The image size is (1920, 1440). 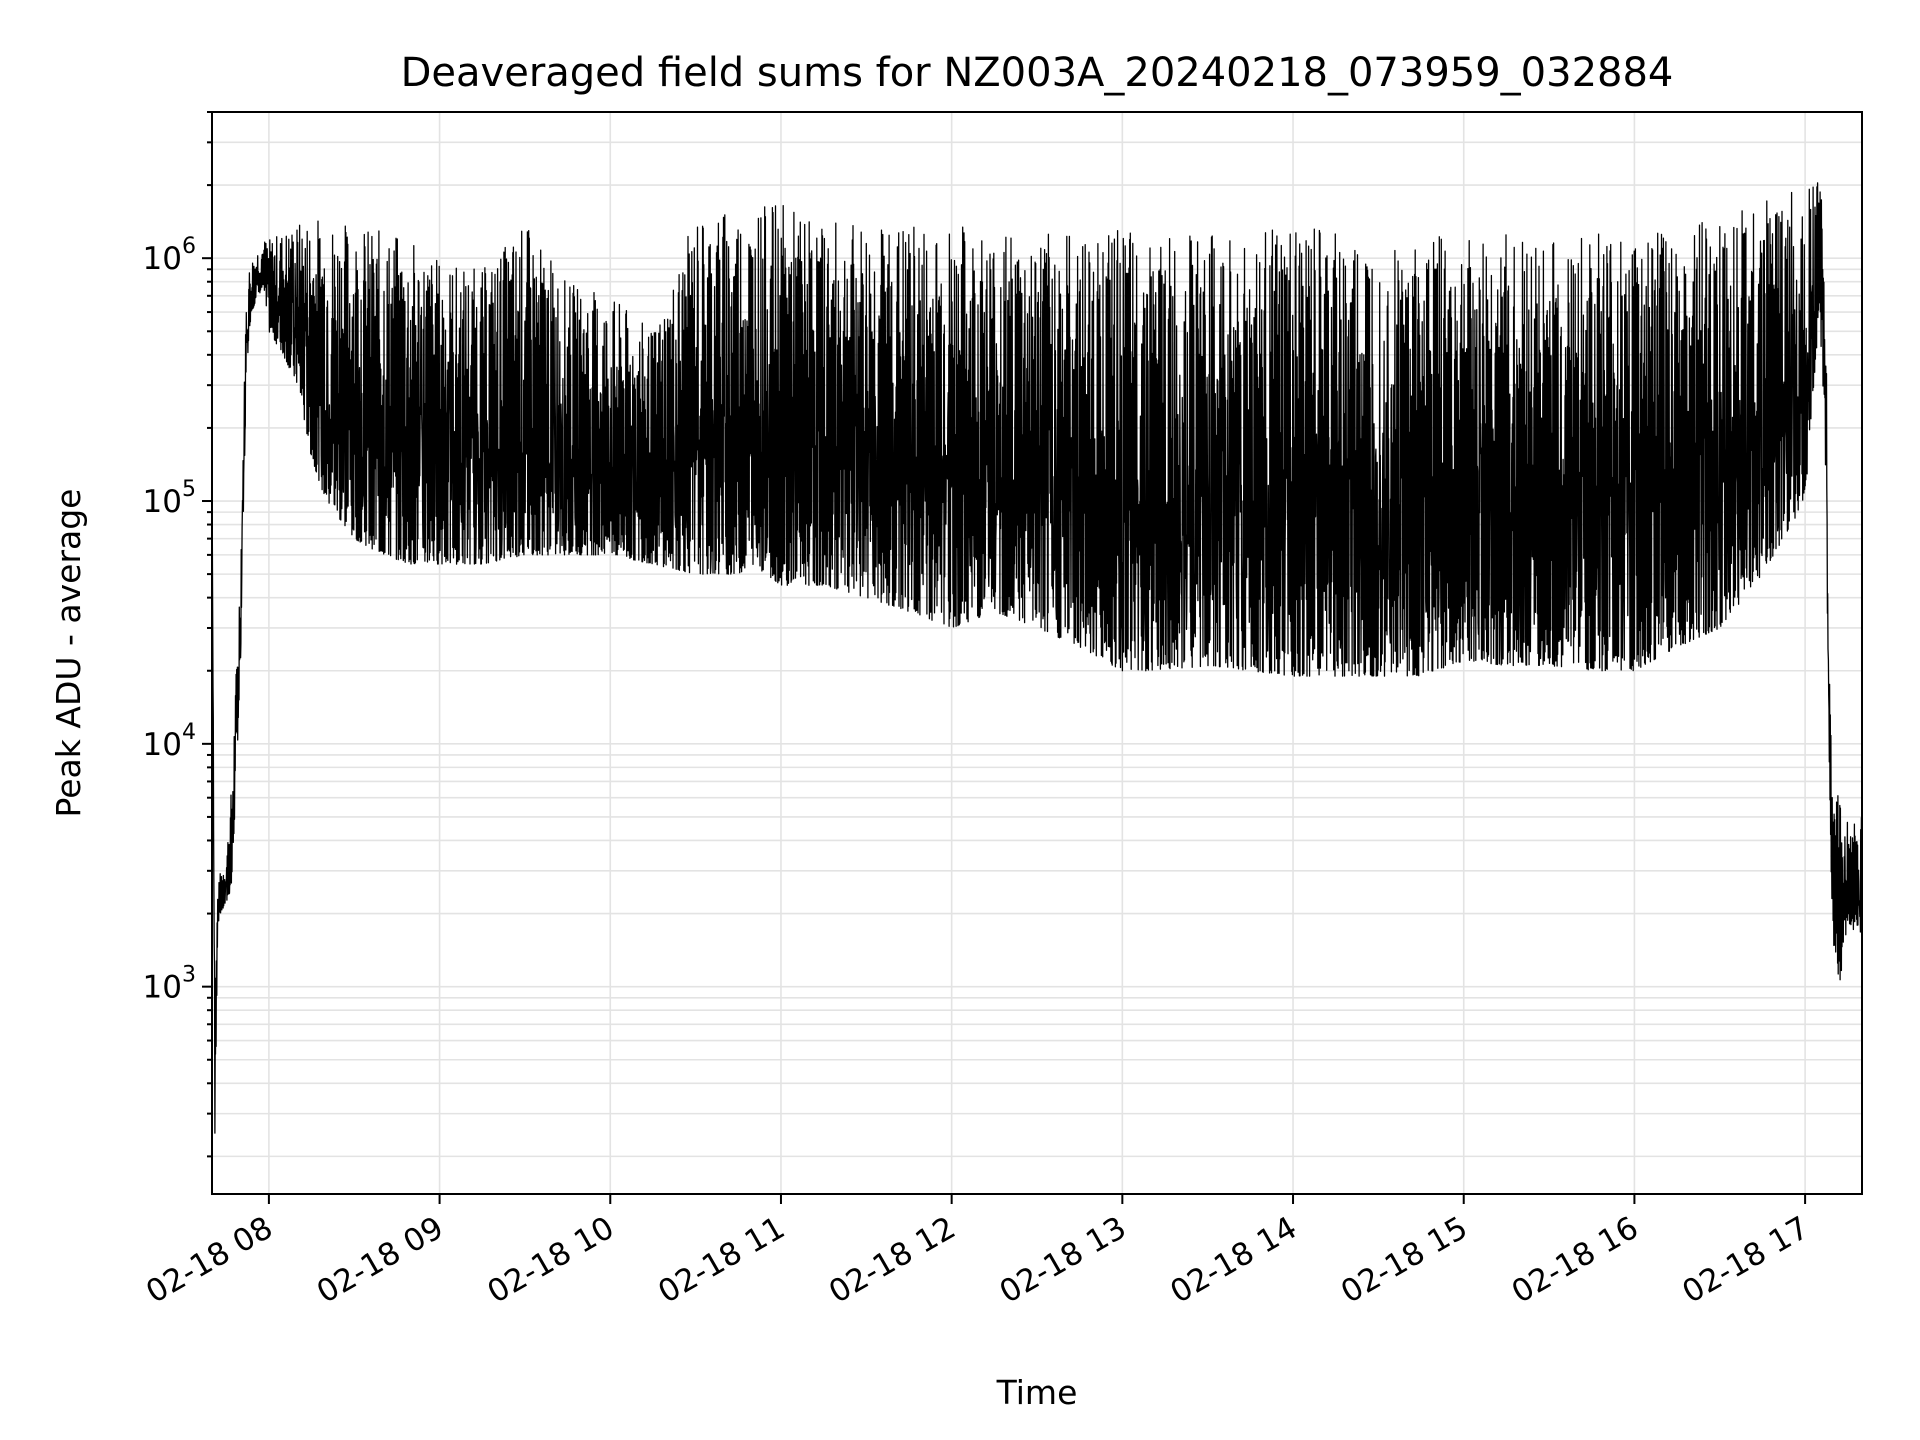 What do you see at coordinates (68, 653) in the screenshot?
I see `y-axis-label: Peak ADU - average` at bounding box center [68, 653].